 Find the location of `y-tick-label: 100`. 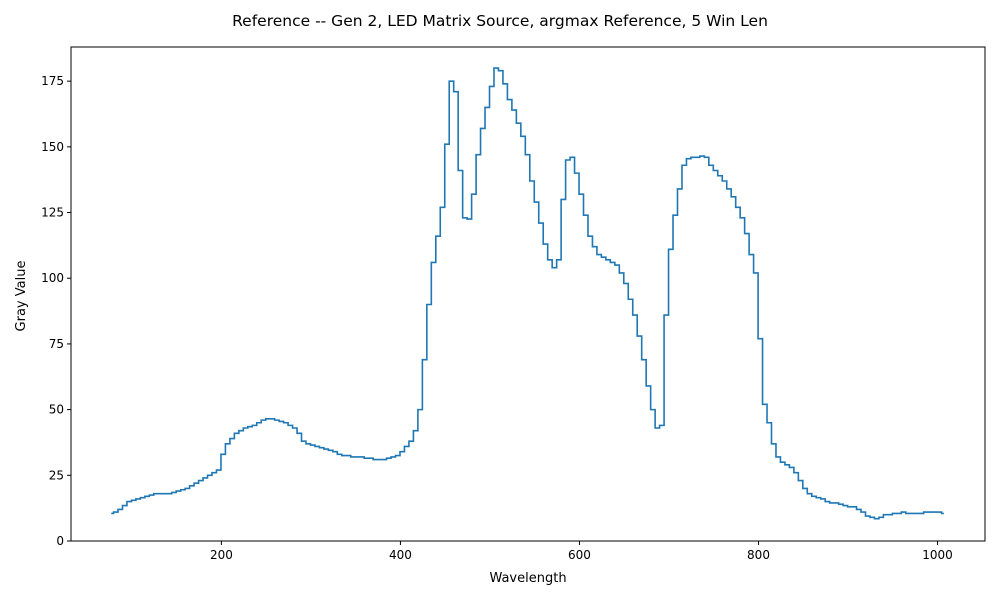

y-tick-label: 100 is located at coordinates (52, 278).